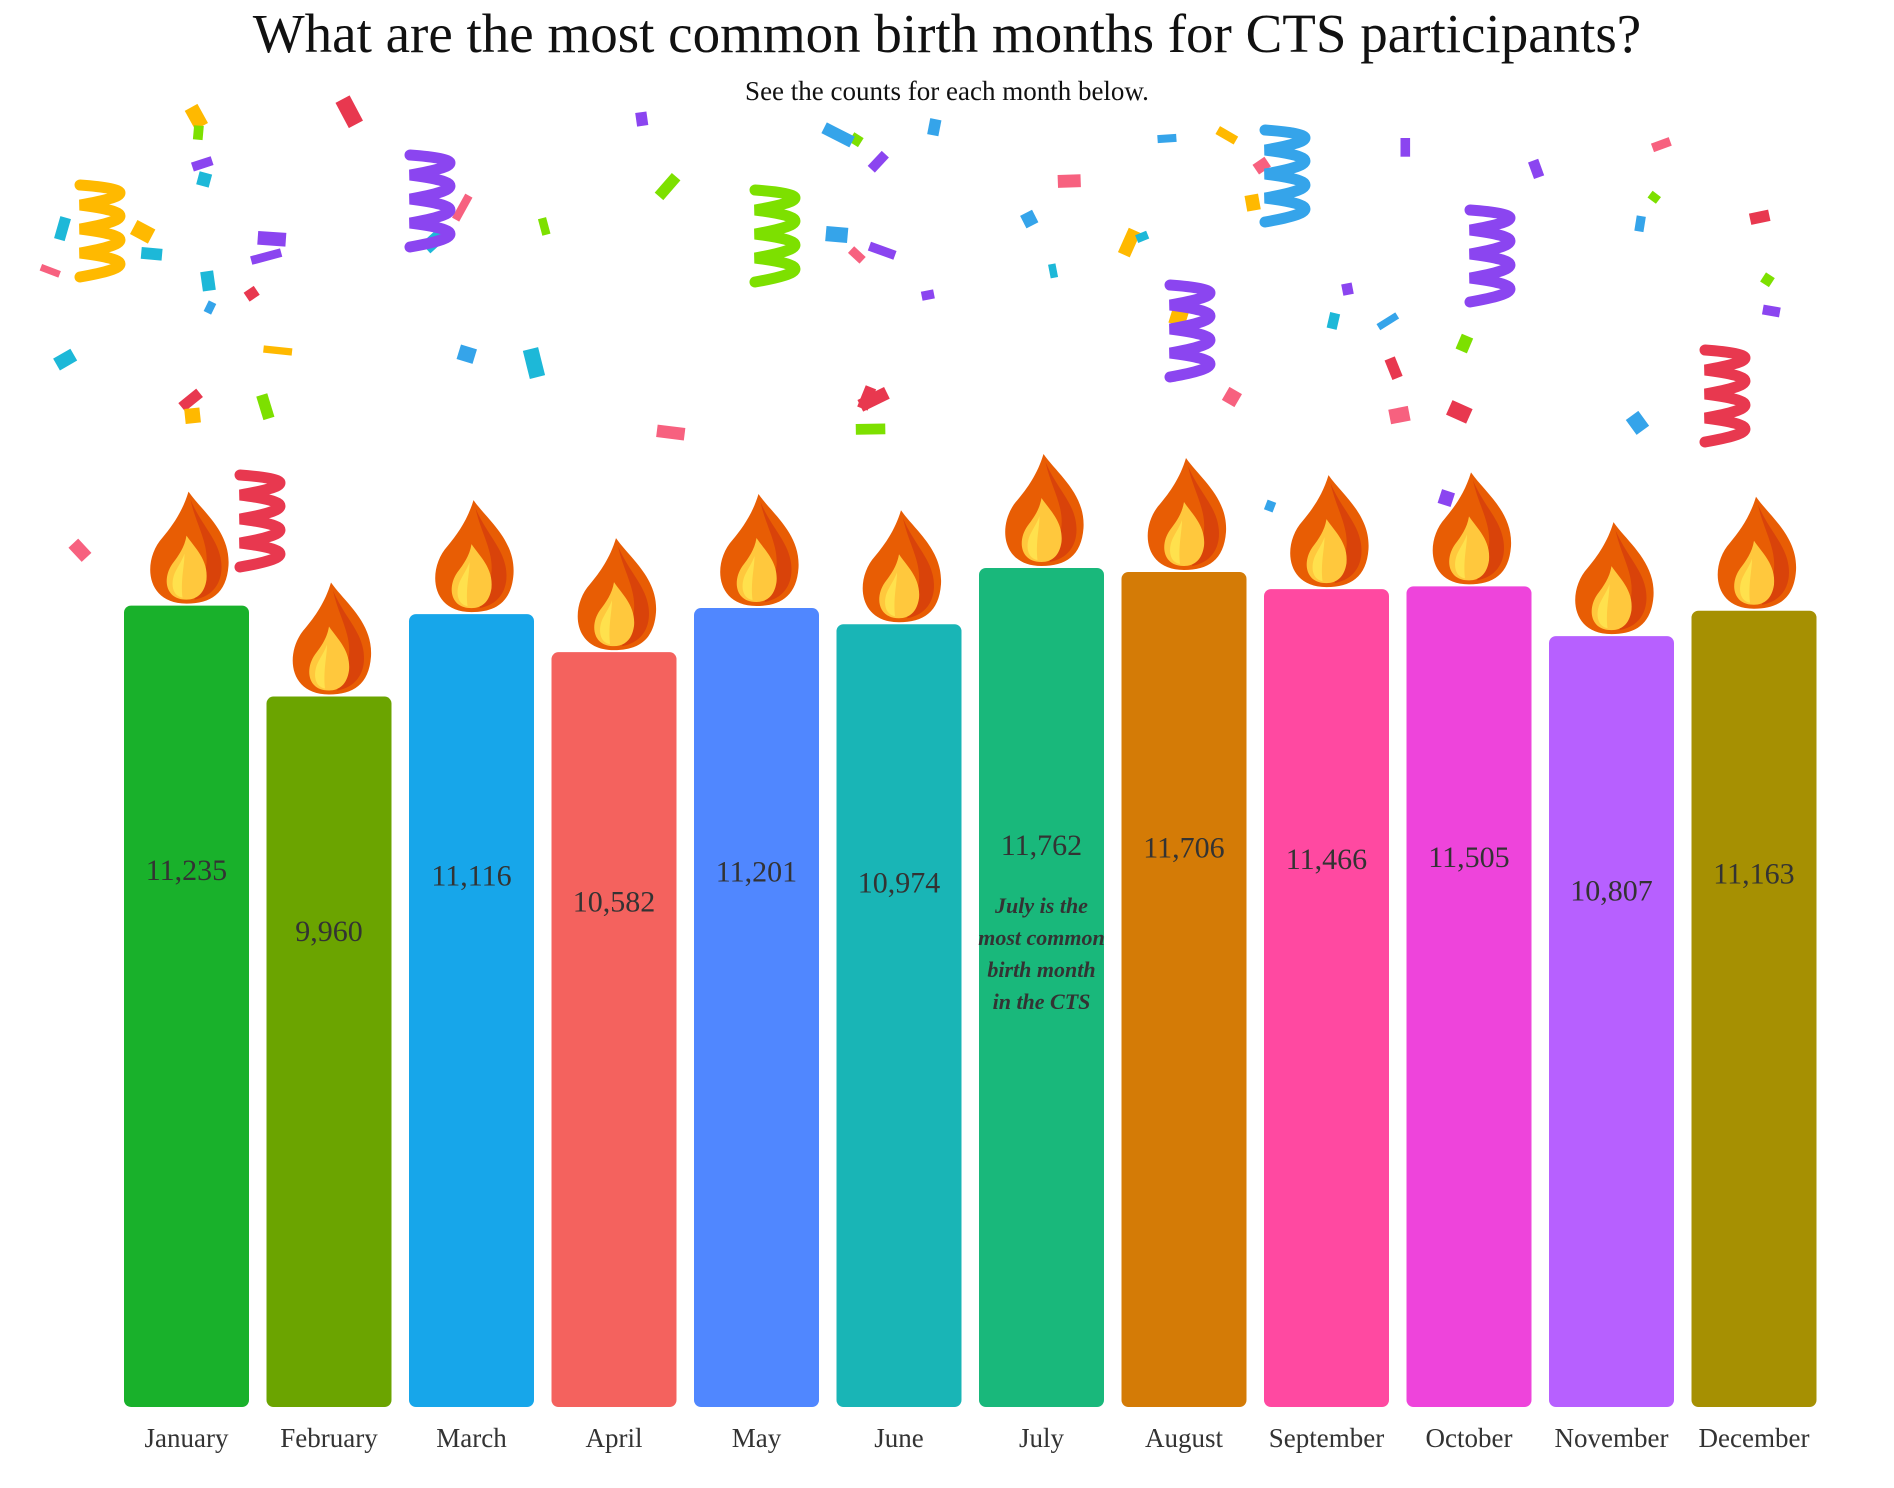 The image size is (1894, 1488). I want to click on value-label-july: 11,762, so click(1041, 845).